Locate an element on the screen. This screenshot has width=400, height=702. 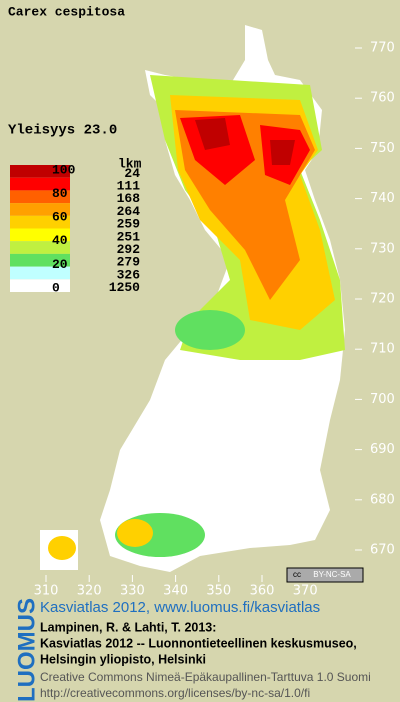
legend-count: 251 is located at coordinates (129, 236).